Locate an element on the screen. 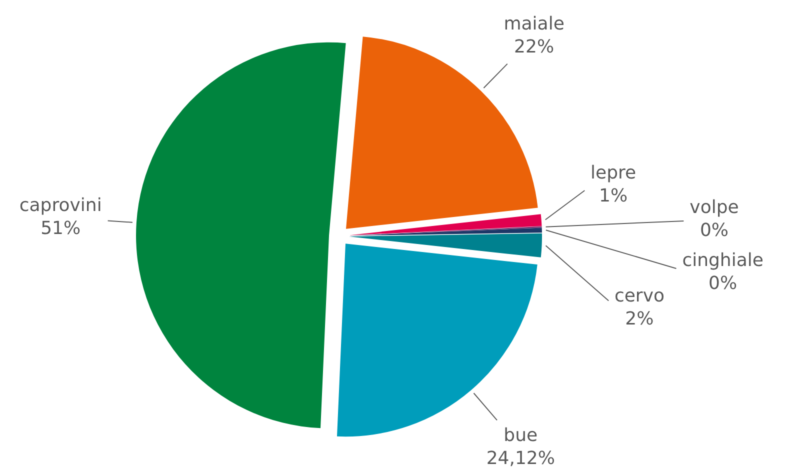  data-label: 51% is located at coordinates (60, 228).